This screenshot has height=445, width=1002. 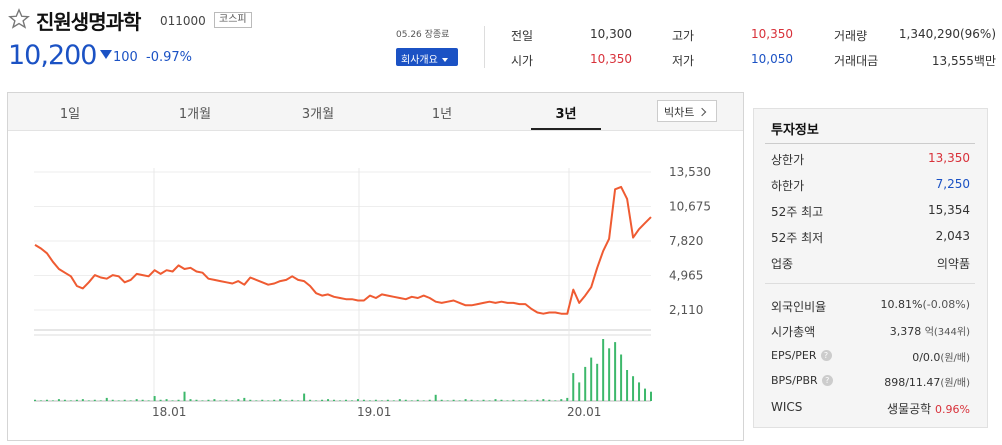 I want to click on invest-row-label: 52주 최고, so click(x=797, y=212).